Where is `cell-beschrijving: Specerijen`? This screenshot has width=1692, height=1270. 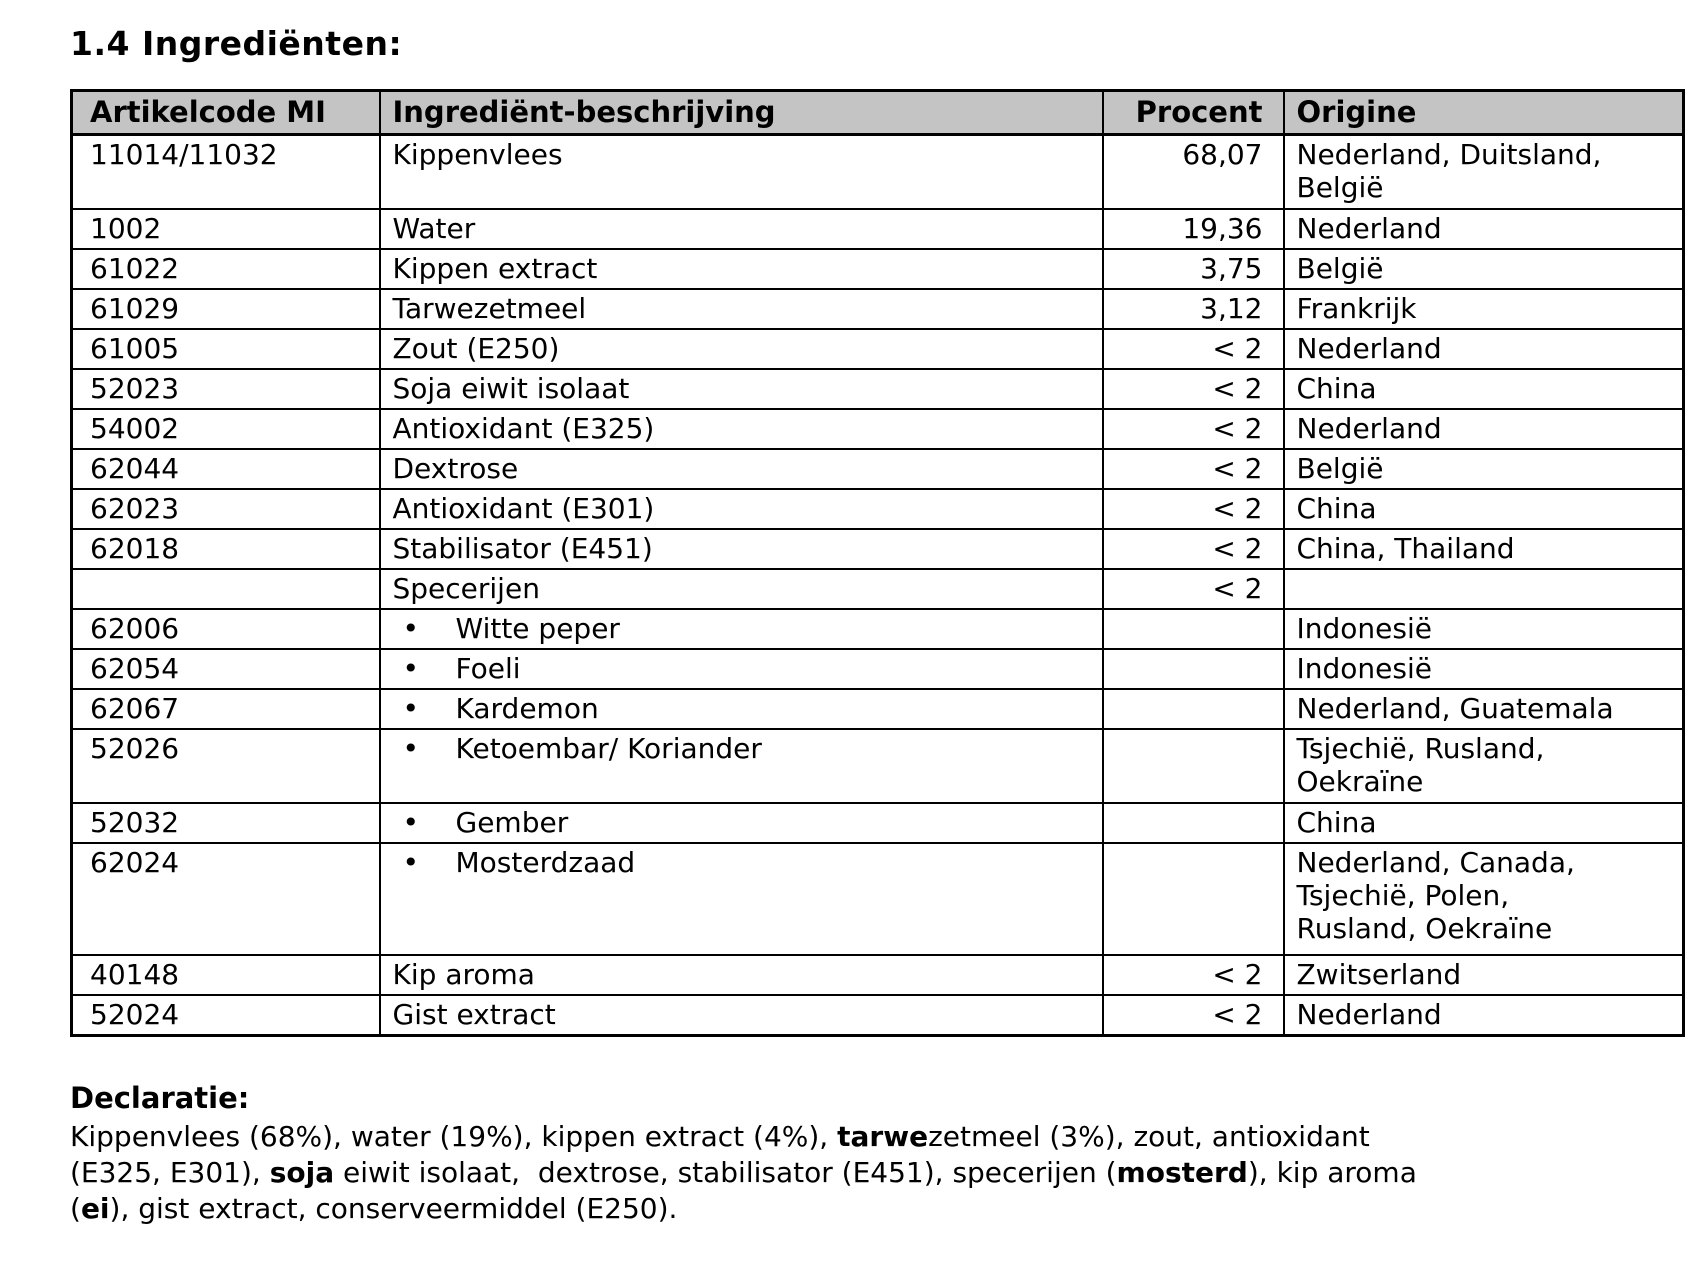 cell-beschrijving: Specerijen is located at coordinates (741, 588).